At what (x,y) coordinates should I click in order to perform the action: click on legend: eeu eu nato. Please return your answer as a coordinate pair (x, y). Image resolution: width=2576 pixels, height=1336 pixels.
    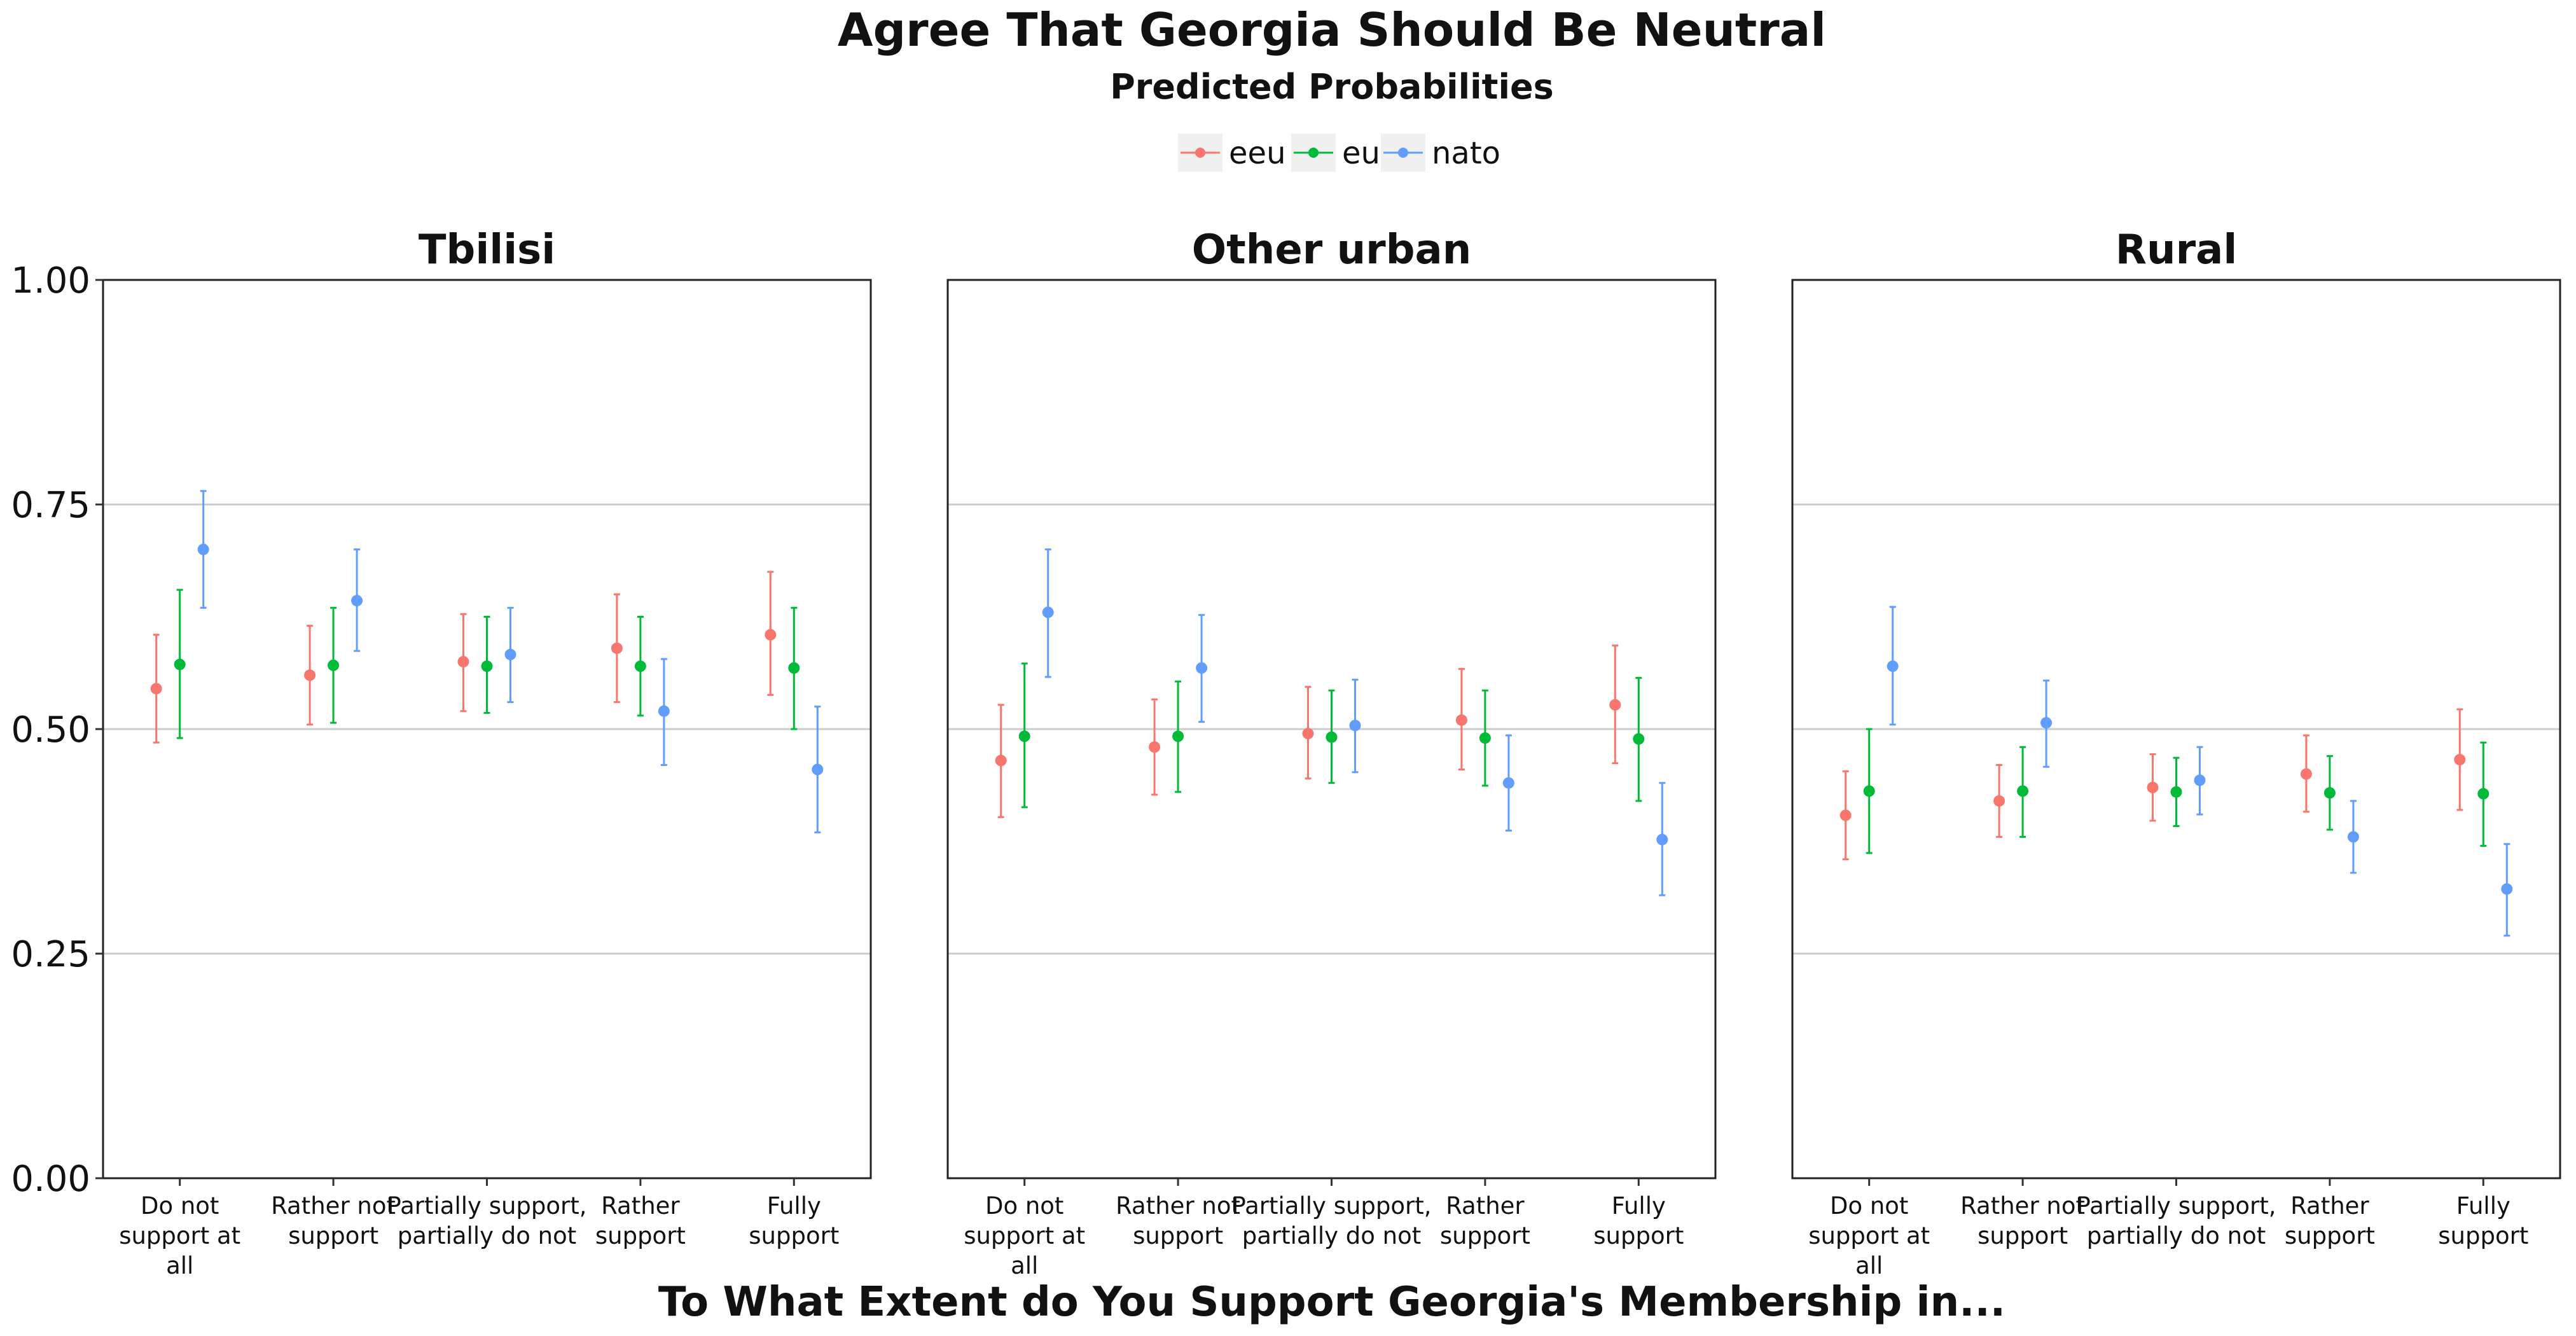
    Looking at the image, I should click on (1339, 153).